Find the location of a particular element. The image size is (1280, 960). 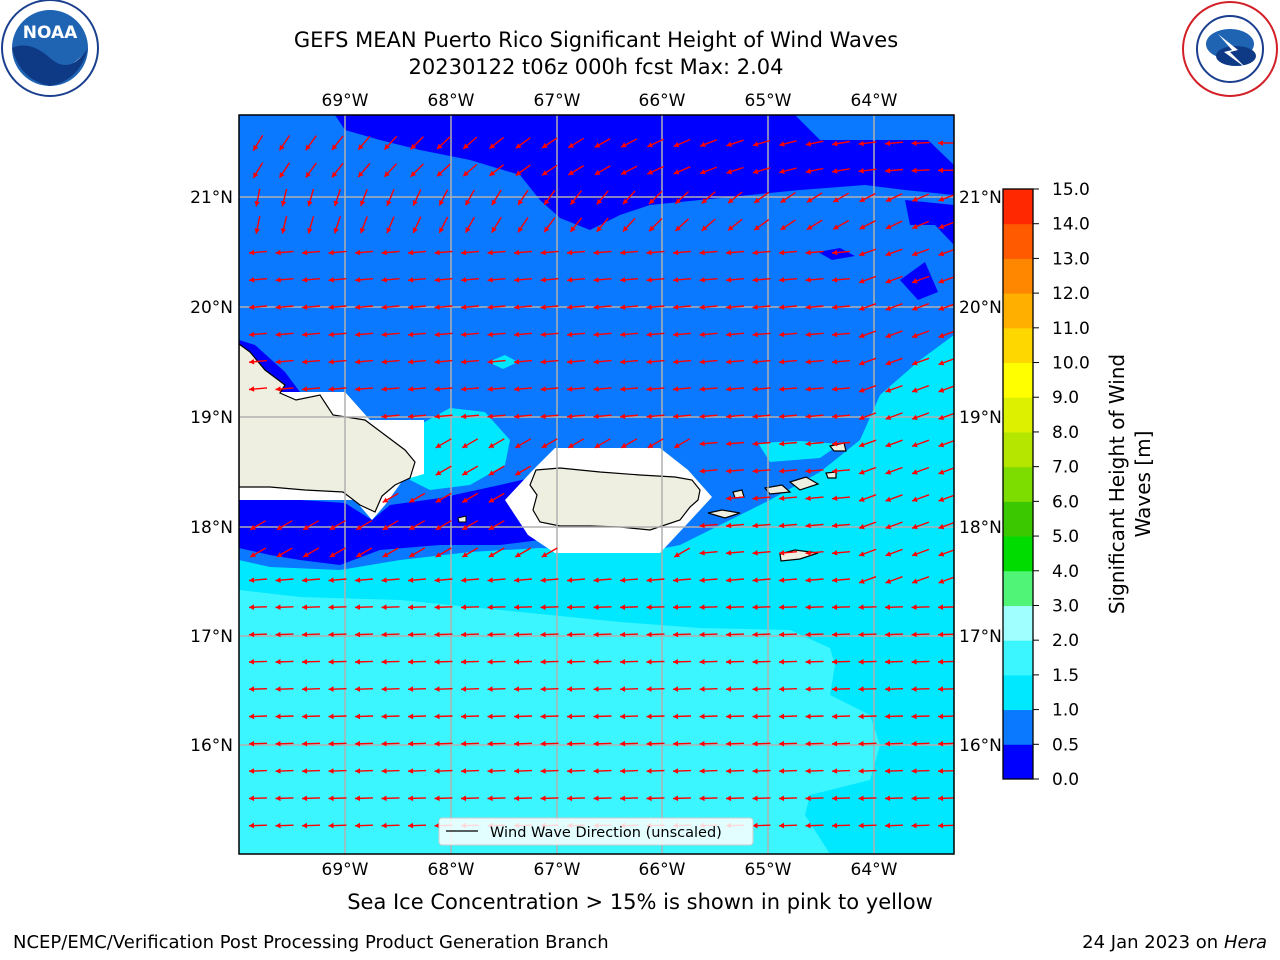

field-band-1.5-2.0-b is located at coordinates (244, 777).